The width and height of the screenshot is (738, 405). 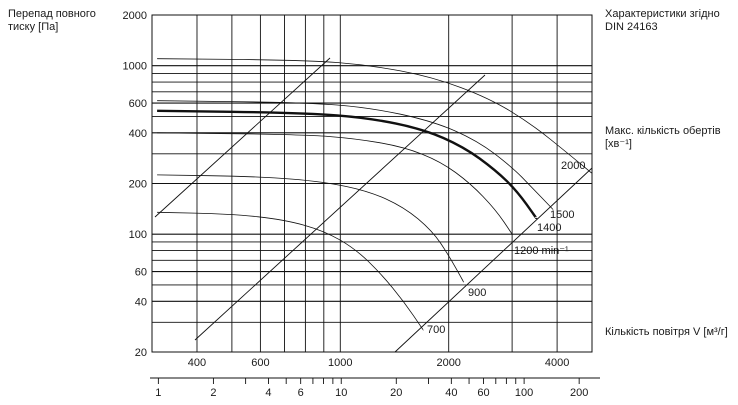 What do you see at coordinates (260, 363) in the screenshot?
I see `x-tick-label: 600` at bounding box center [260, 363].